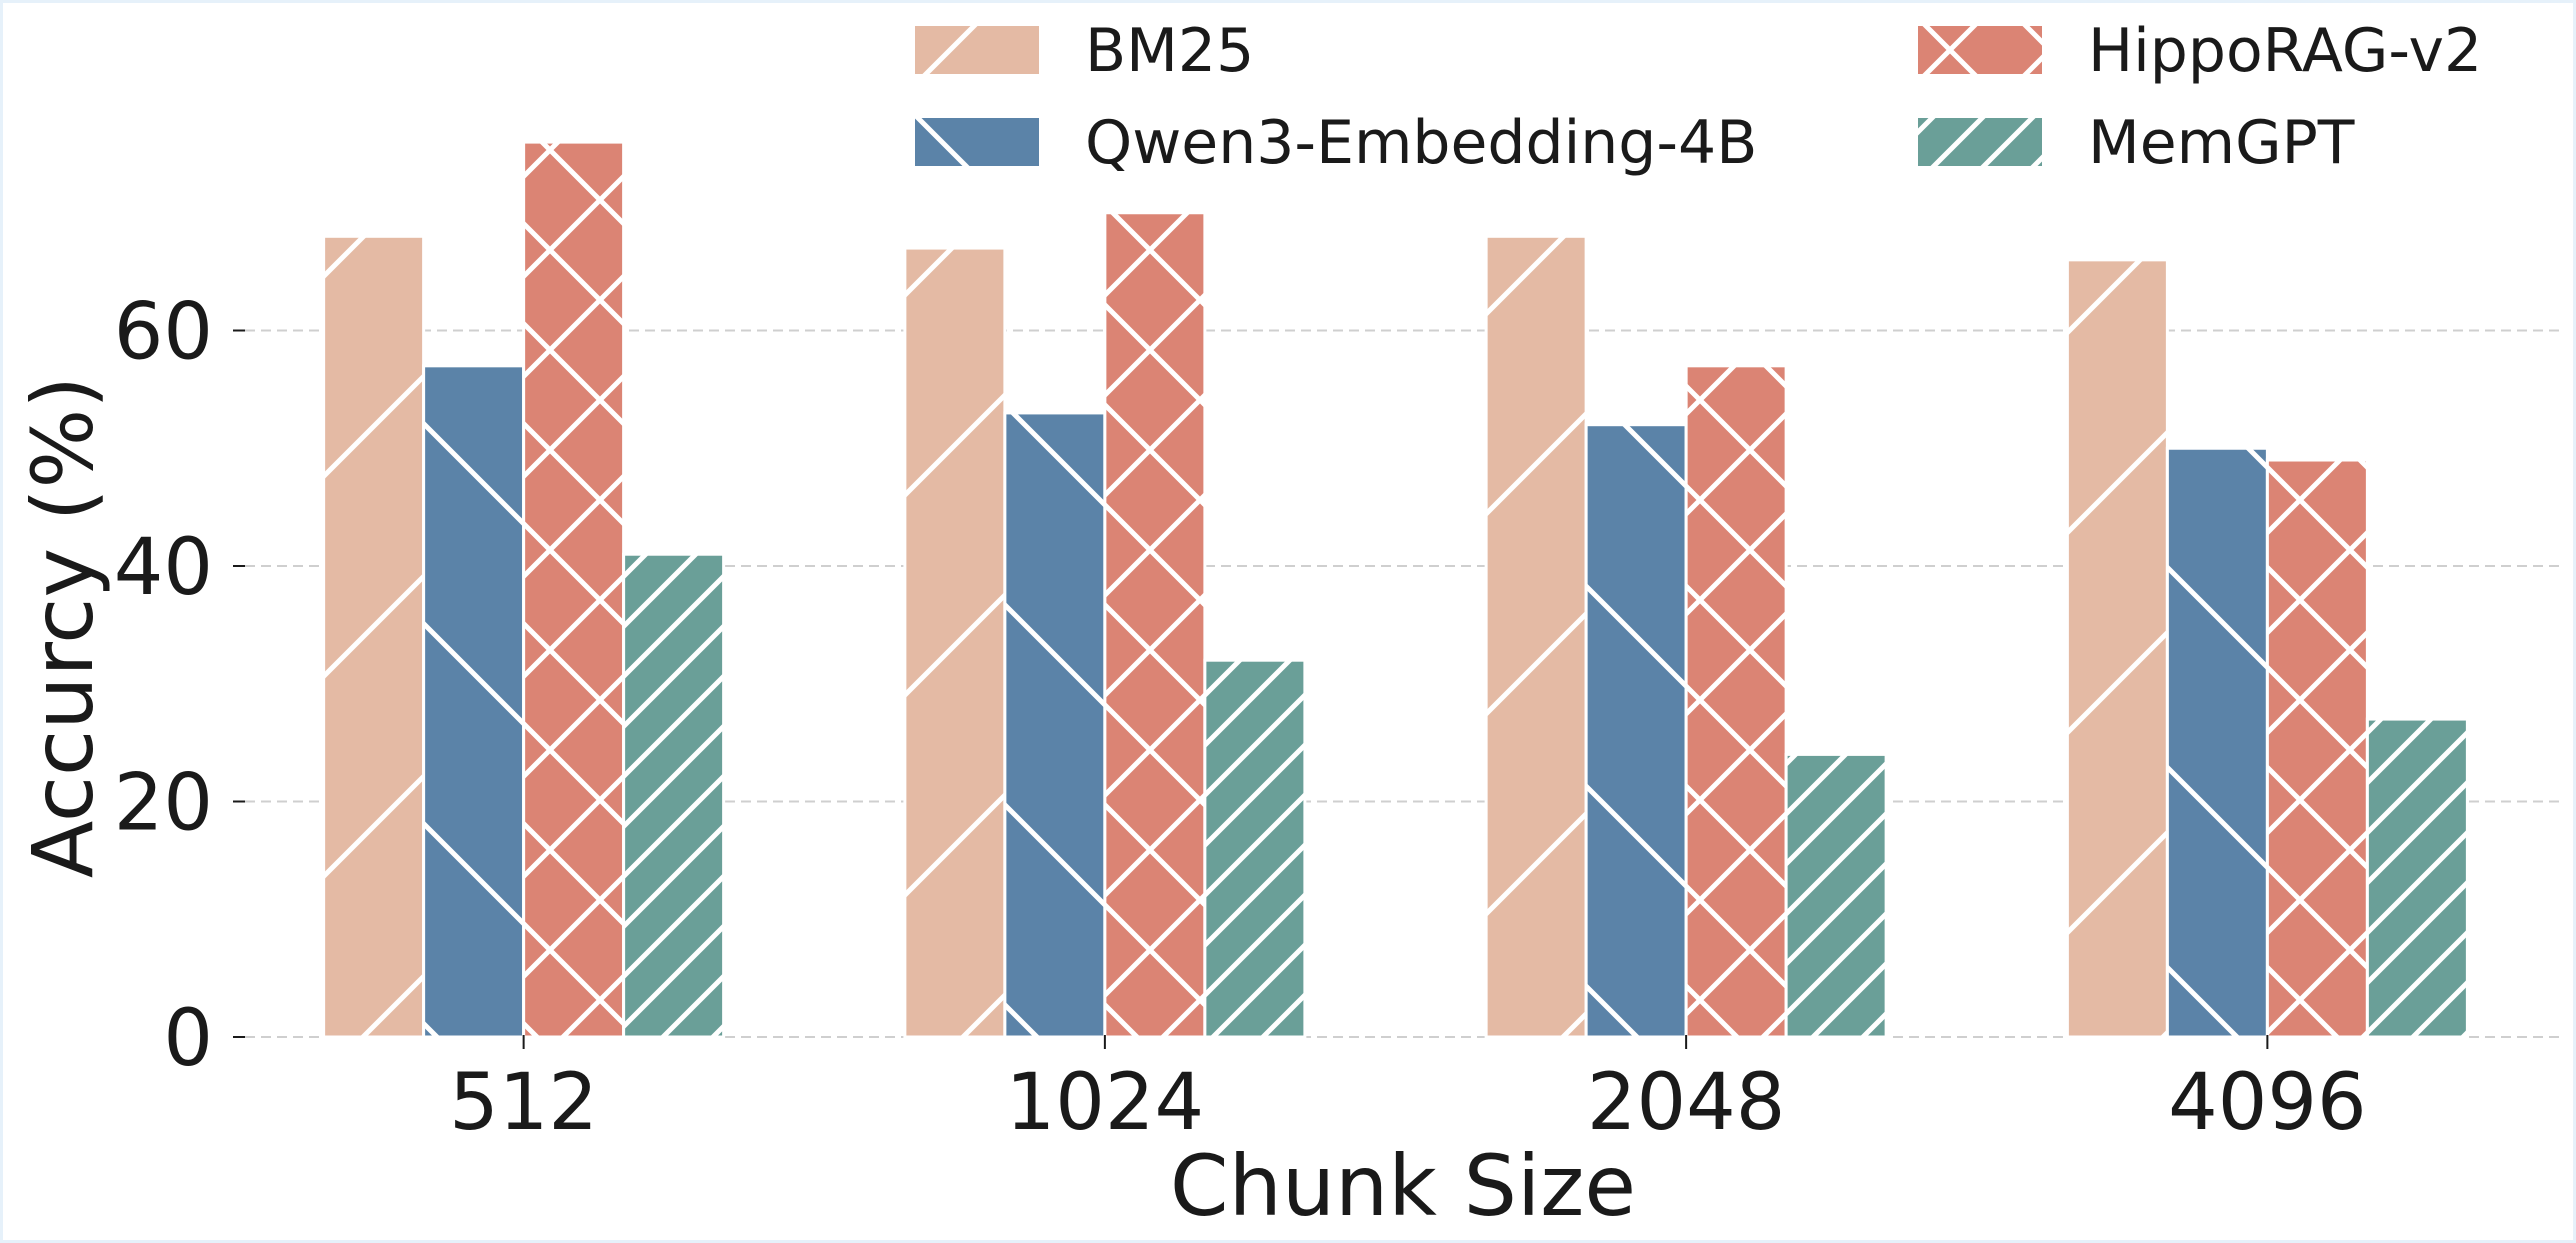 Image resolution: width=2576 pixels, height=1243 pixels. What do you see at coordinates (163, 804) in the screenshot?
I see `y-tick-label: 20` at bounding box center [163, 804].